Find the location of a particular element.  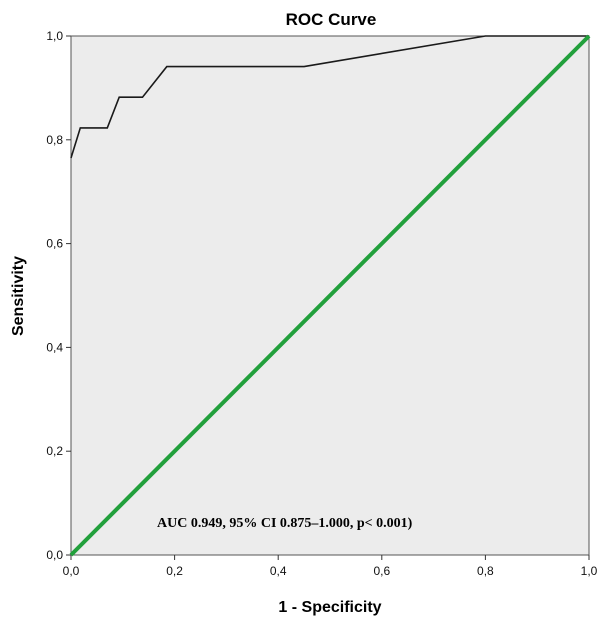

auc-annotation: AUC 0.949, 95% CI 0.875–1.000, p< 0.001) is located at coordinates (285, 523).